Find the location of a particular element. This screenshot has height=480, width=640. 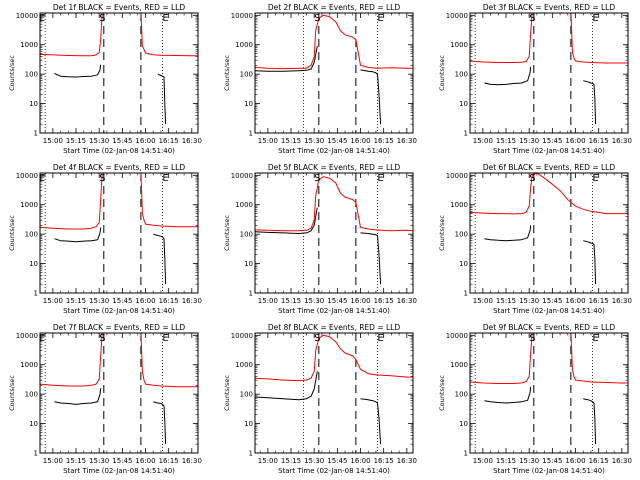

panel-title: Det 8f BLACK = Events, RED = LLD is located at coordinates (334, 327).